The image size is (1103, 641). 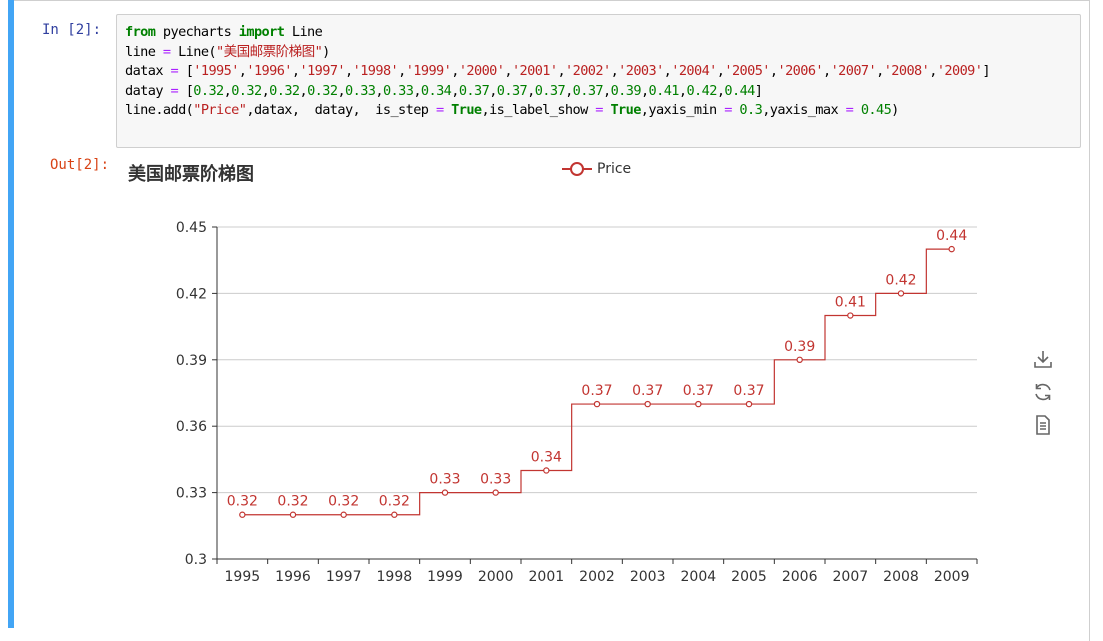 What do you see at coordinates (227, 51) in the screenshot?
I see `code-line-2: line = Line("美国邮票阶梯图")` at bounding box center [227, 51].